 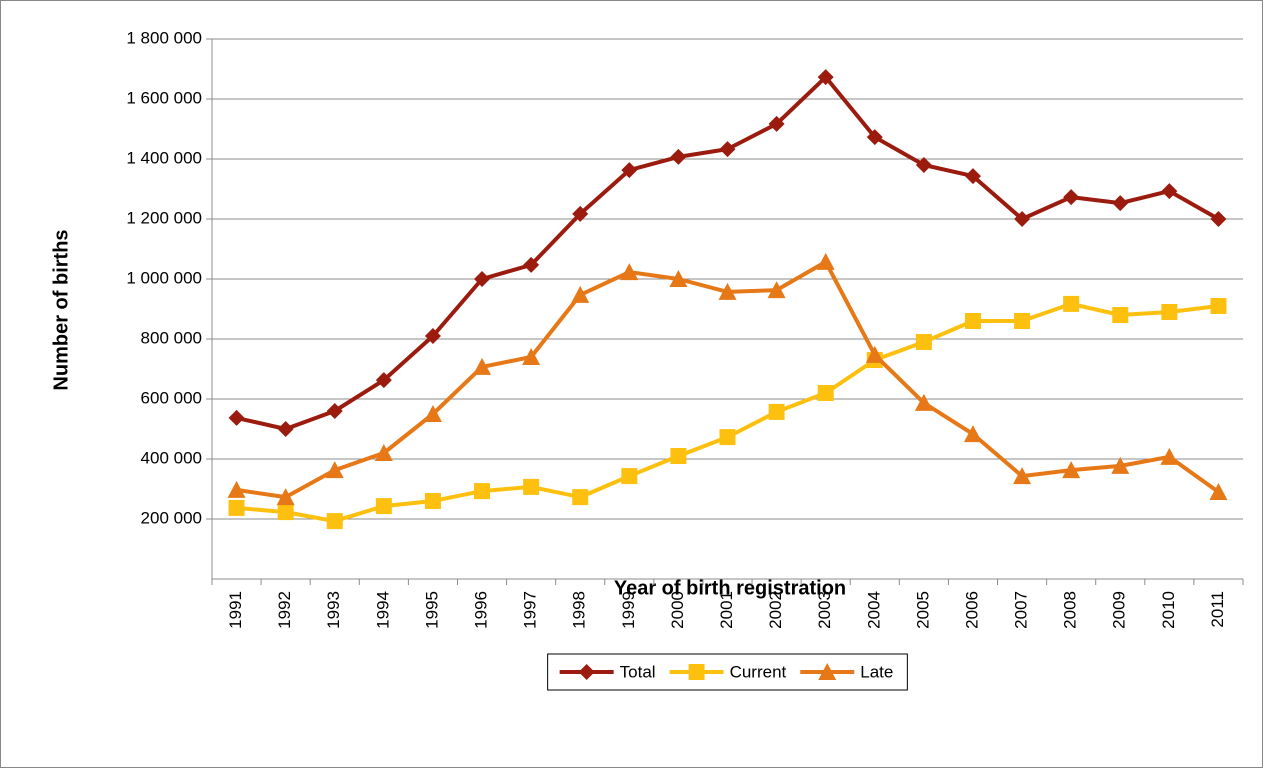 What do you see at coordinates (382, 610) in the screenshot?
I see `x-tick-label: 1994` at bounding box center [382, 610].